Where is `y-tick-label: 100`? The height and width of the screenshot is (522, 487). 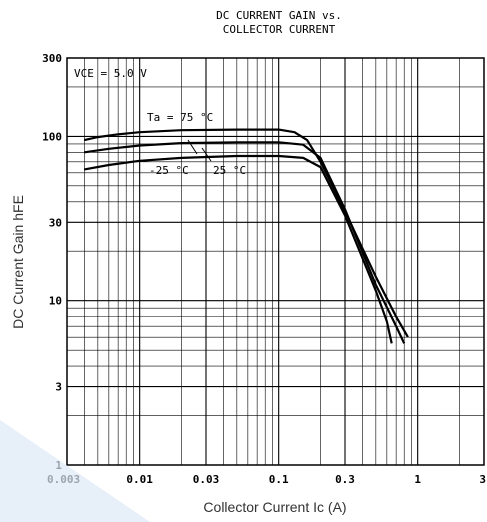 y-tick-label: 100 is located at coordinates (52, 136).